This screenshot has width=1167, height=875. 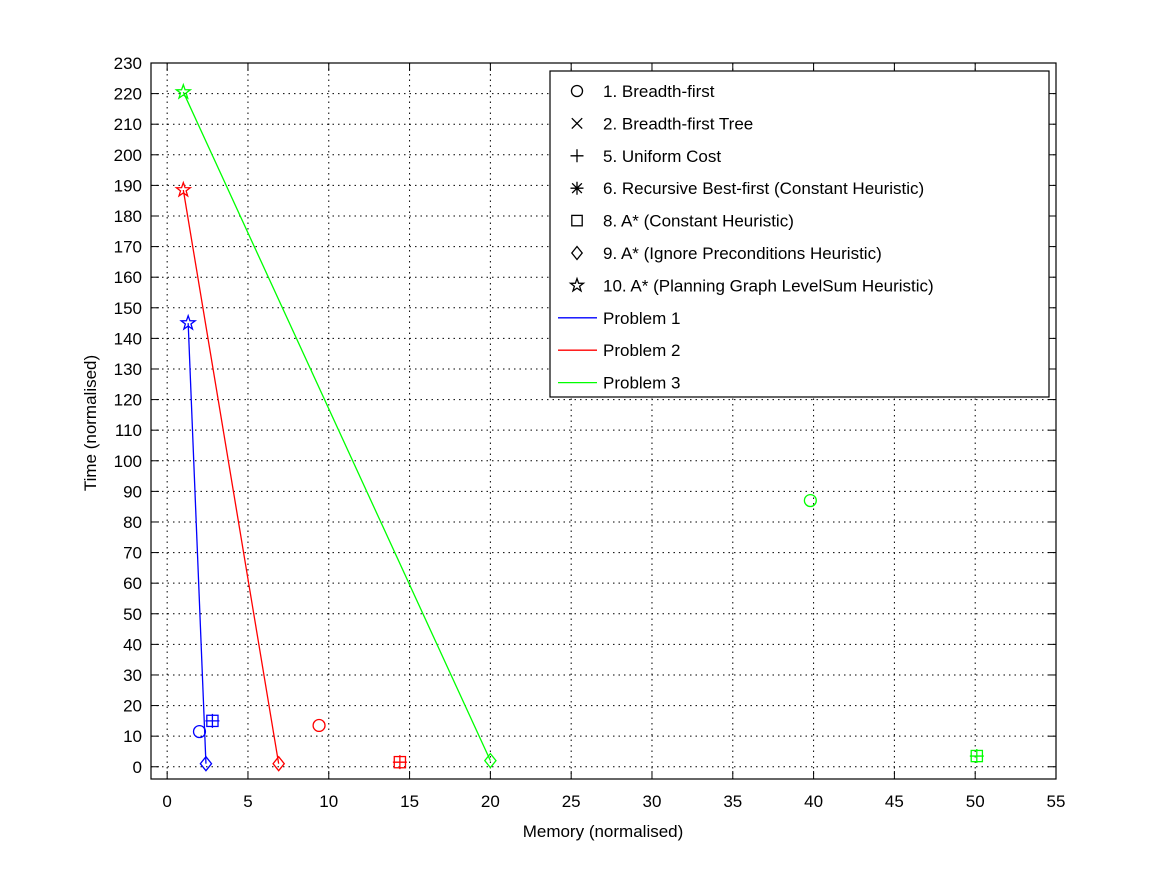 I want to click on x-tick-label: 45, so click(x=894, y=801).